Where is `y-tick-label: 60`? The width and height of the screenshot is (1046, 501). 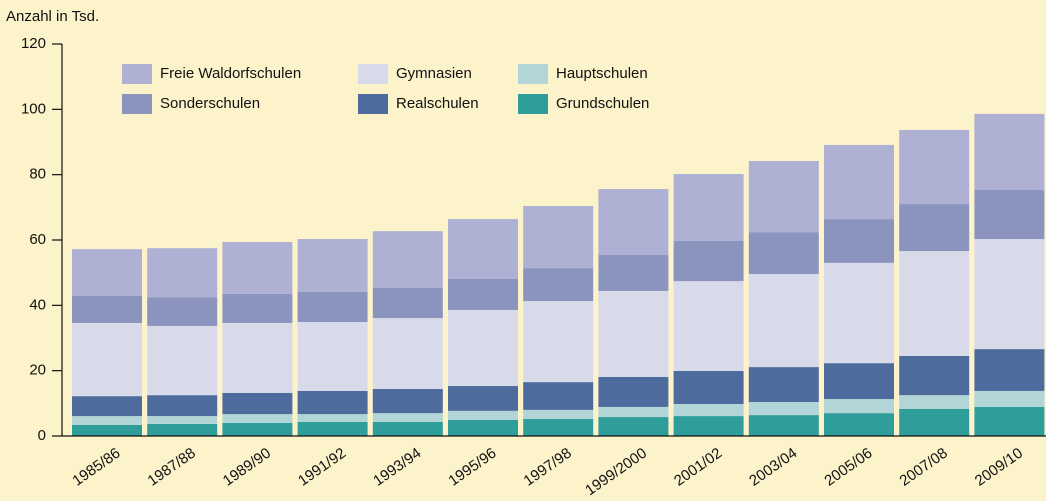 y-tick-label: 60 is located at coordinates (37, 239).